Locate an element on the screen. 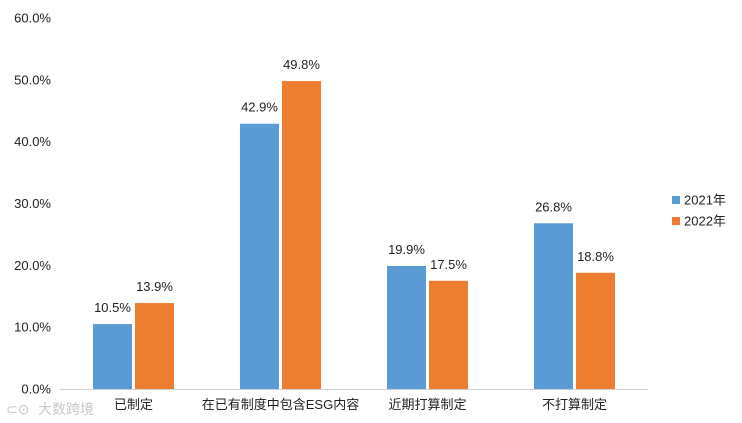  data-label: 49.8% is located at coordinates (301, 64).